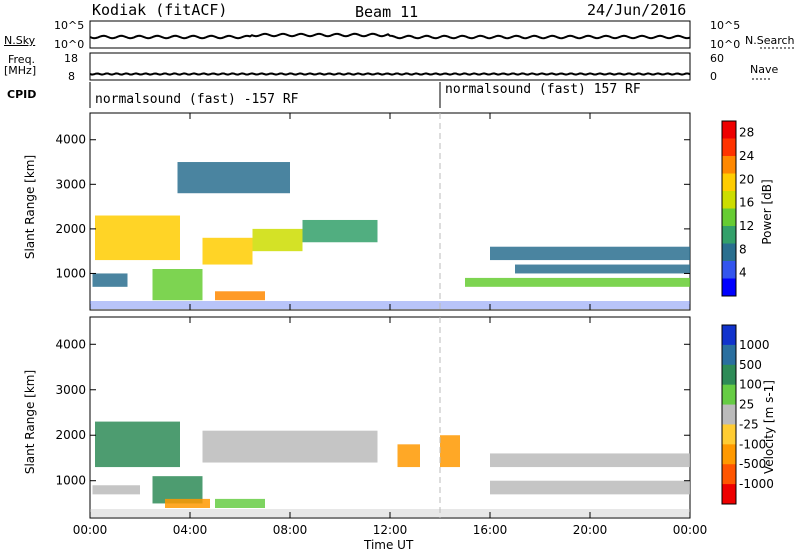 The image size is (800, 554). Describe the element at coordinates (746, 226) in the screenshot. I see `power-colorbar-tick-2: 12` at that location.